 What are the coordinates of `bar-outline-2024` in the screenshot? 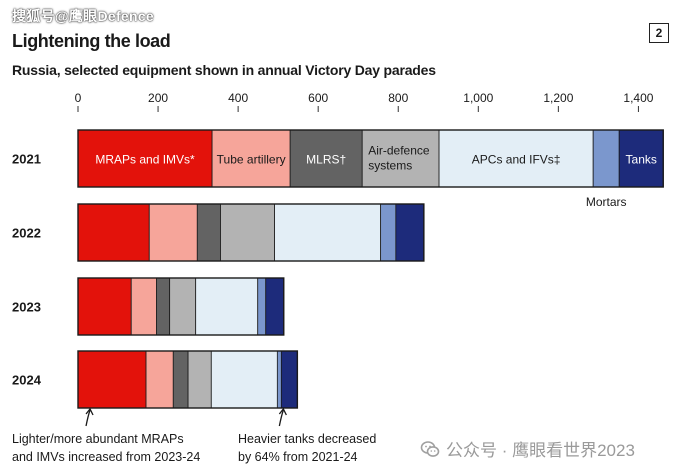 It's located at (188, 379).